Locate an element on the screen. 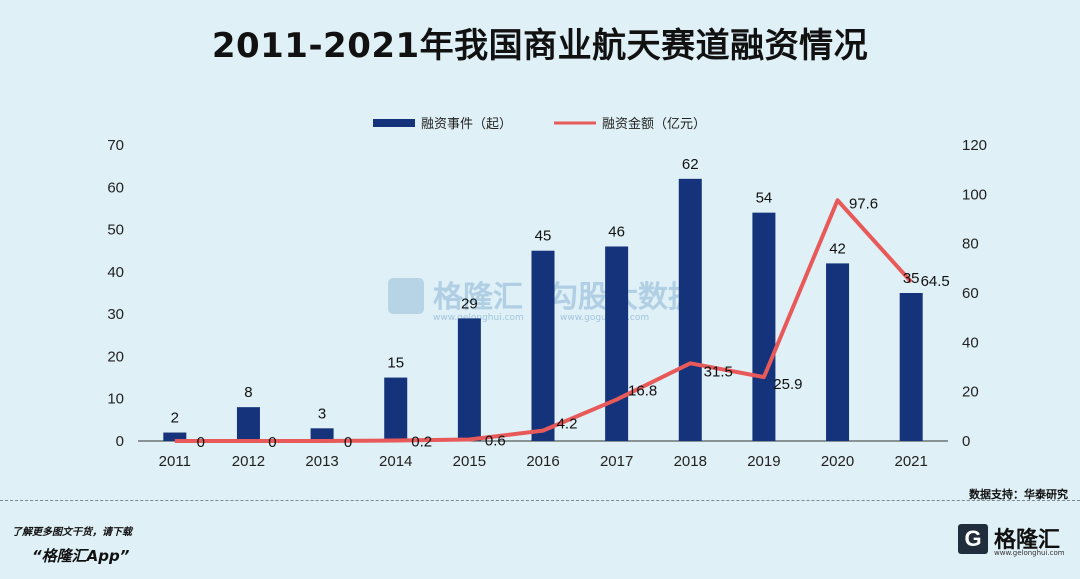 The width and height of the screenshot is (1080, 579). line-value-label: 0.2 is located at coordinates (421, 442).